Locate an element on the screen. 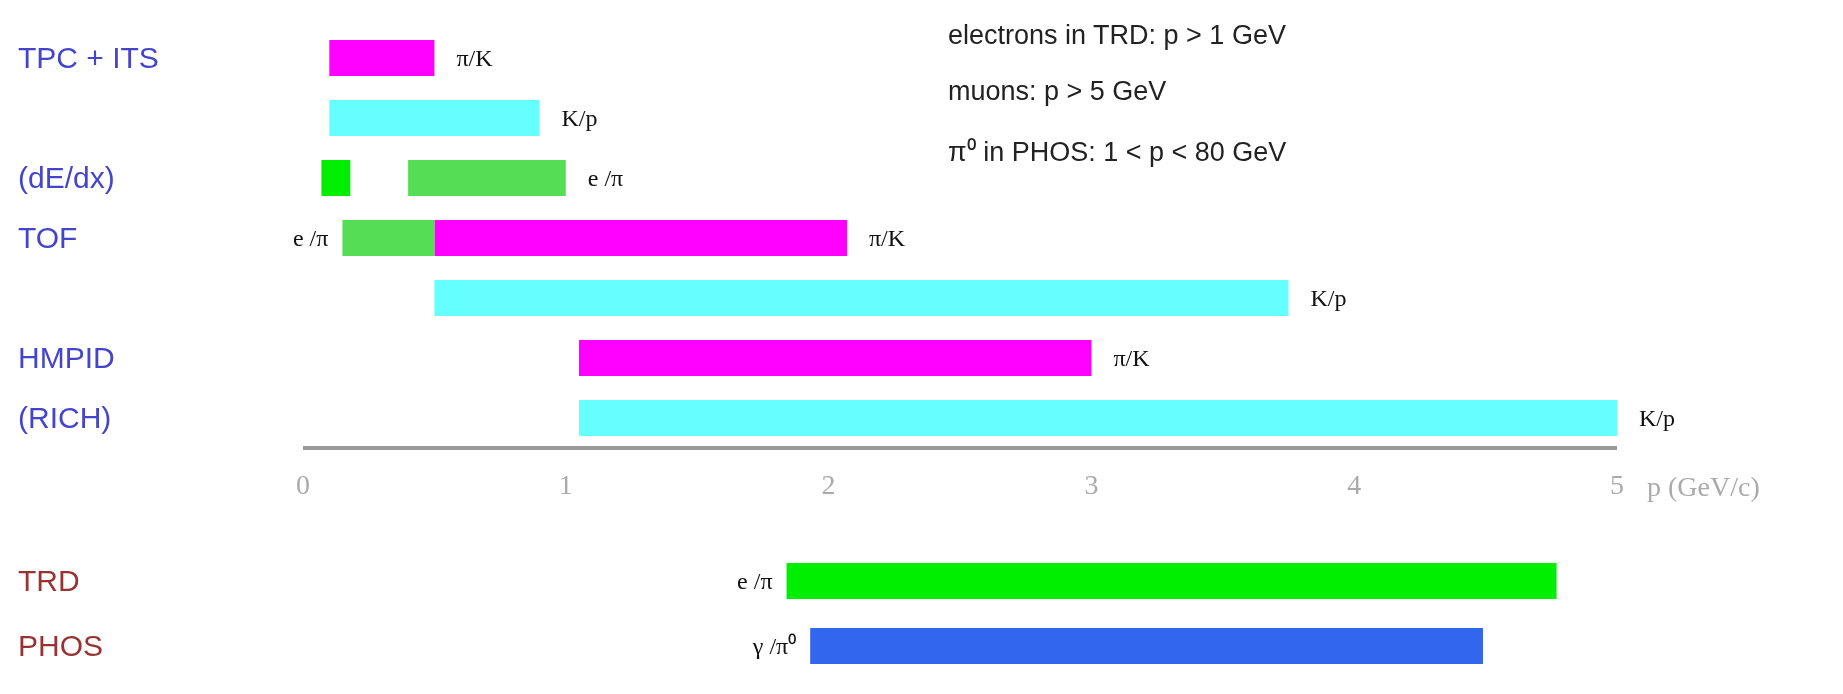  x-tick-label: 1 is located at coordinates (565, 484).